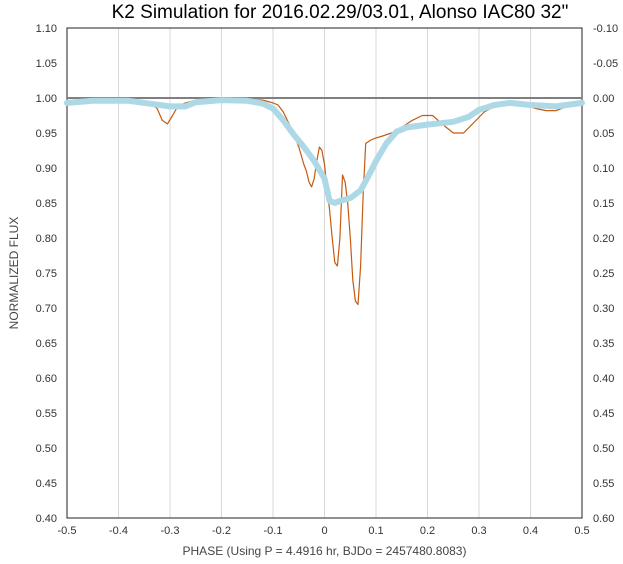 This screenshot has height=564, width=623. Describe the element at coordinates (603, 309) in the screenshot. I see `y2-tick-label: 0.30` at that location.